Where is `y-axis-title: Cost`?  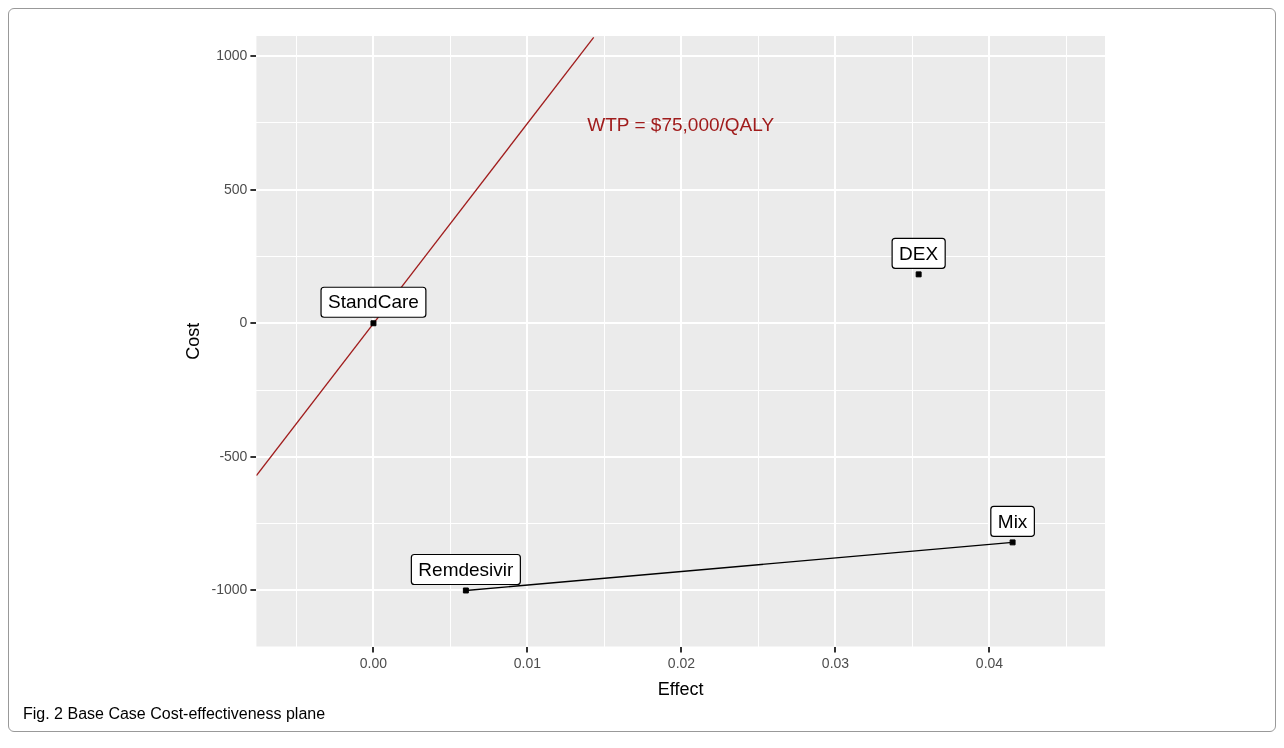 y-axis-title: Cost is located at coordinates (192, 341).